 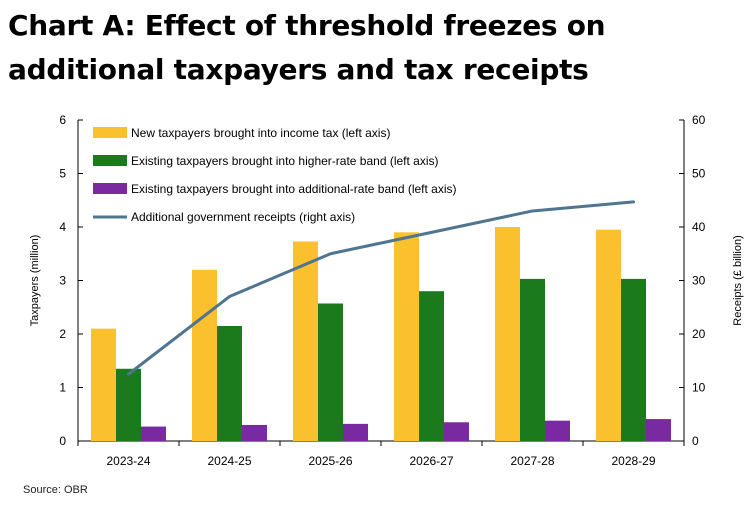 I want to click on right-tick-label: 20, so click(x=699, y=334).